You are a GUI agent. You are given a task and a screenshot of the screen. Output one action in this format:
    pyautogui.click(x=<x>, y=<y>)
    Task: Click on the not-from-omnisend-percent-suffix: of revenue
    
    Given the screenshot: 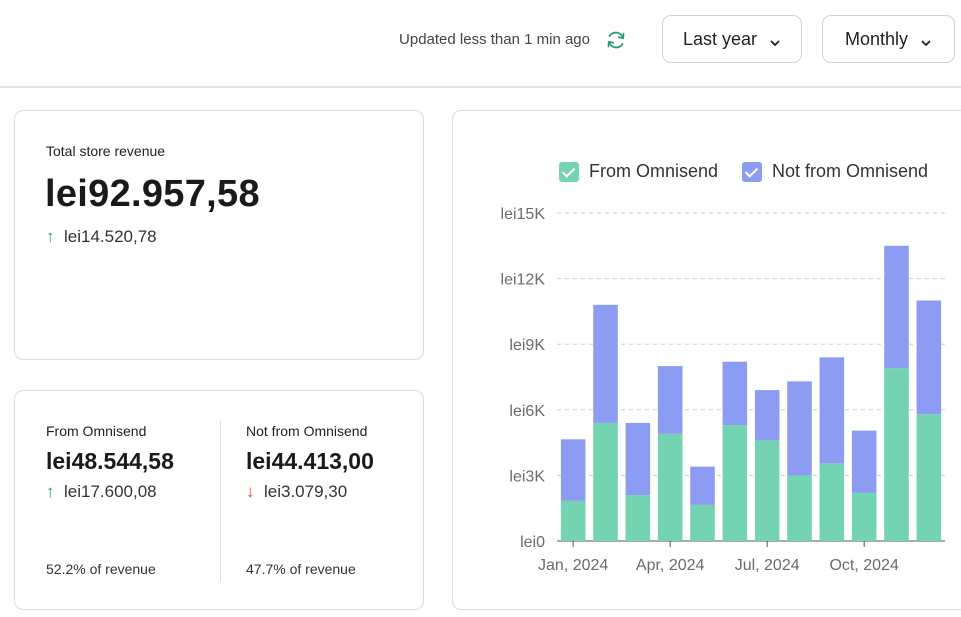 What is the action you would take?
    pyautogui.click(x=322, y=569)
    